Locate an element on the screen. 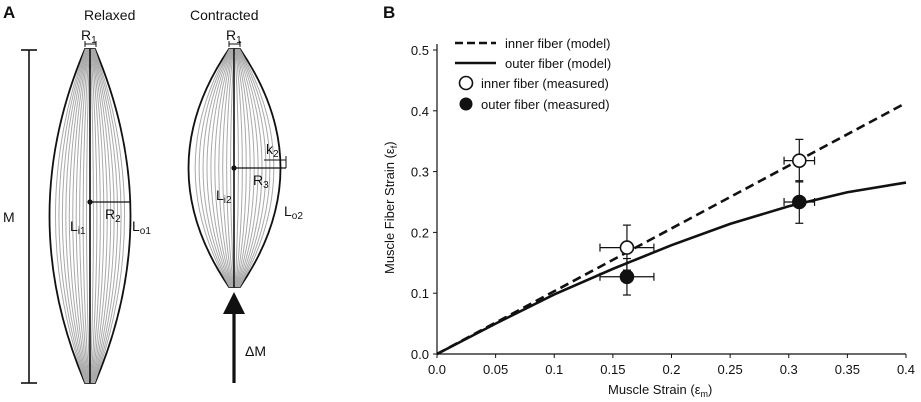 This screenshot has width=921, height=402. m-length-bar is located at coordinates (29, 216).